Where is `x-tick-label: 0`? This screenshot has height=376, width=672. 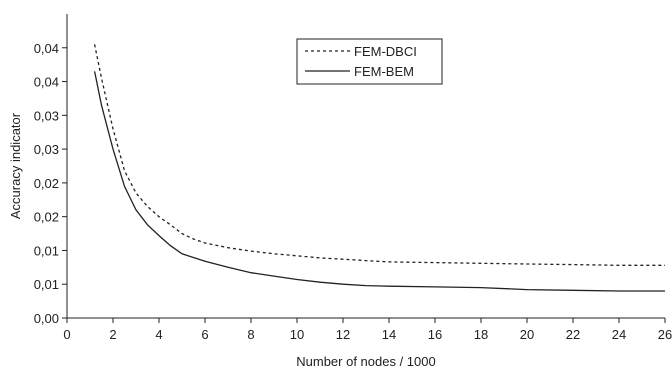
x-tick-label: 0 is located at coordinates (66, 334).